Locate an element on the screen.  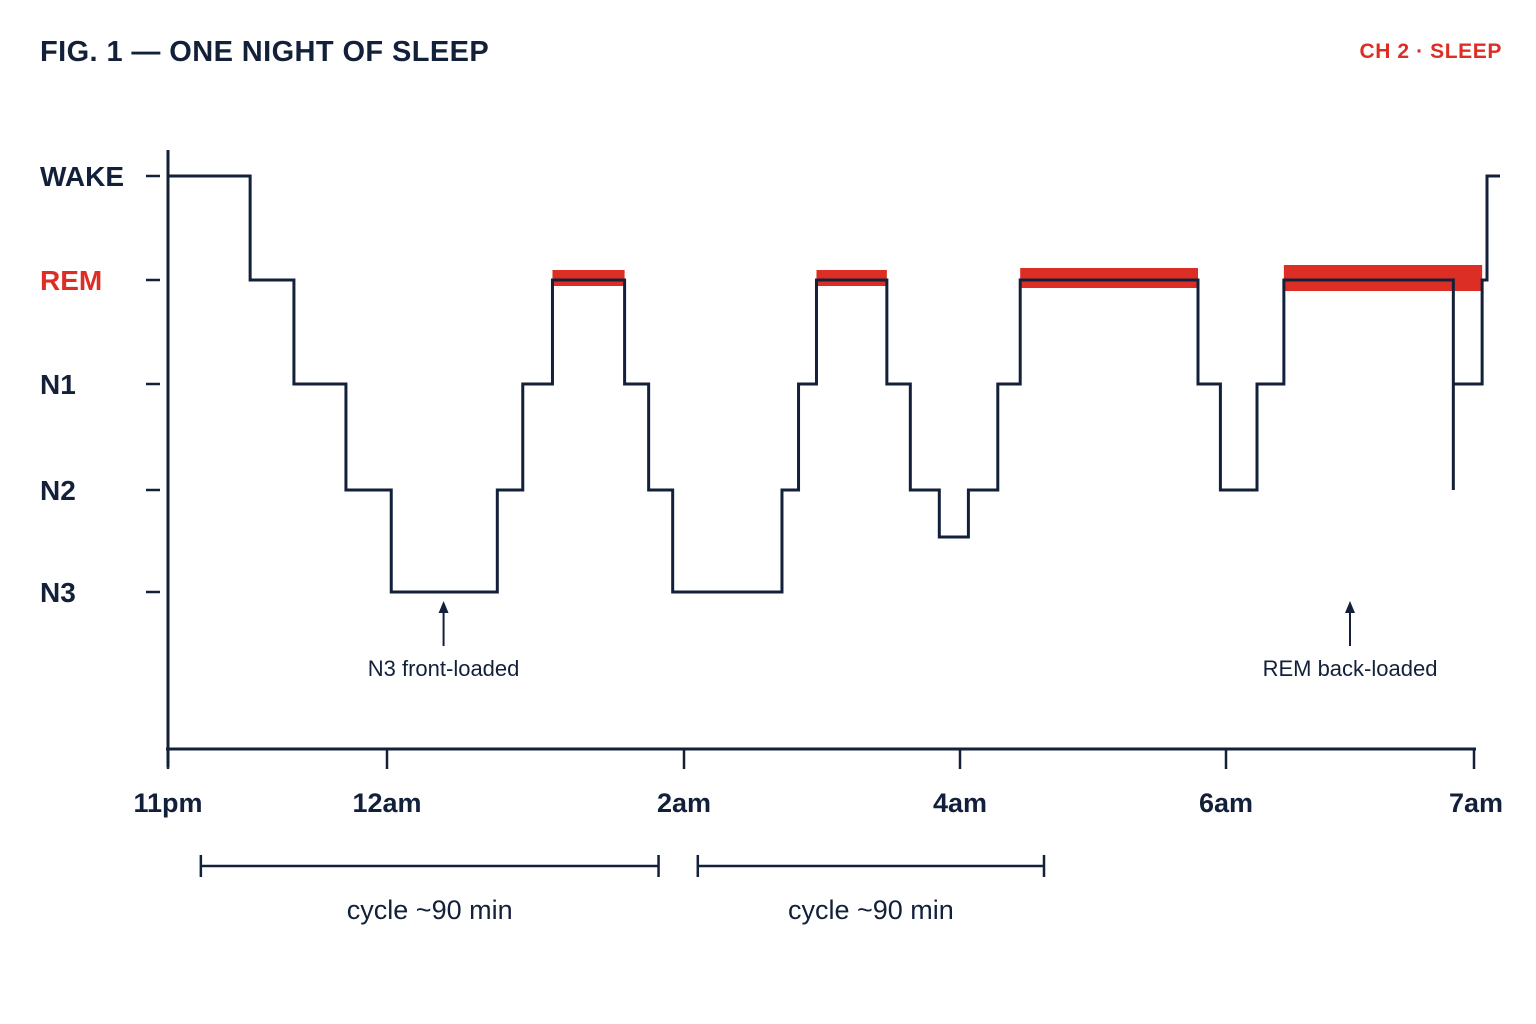
x-tick-label: 7am is located at coordinates (1476, 803).